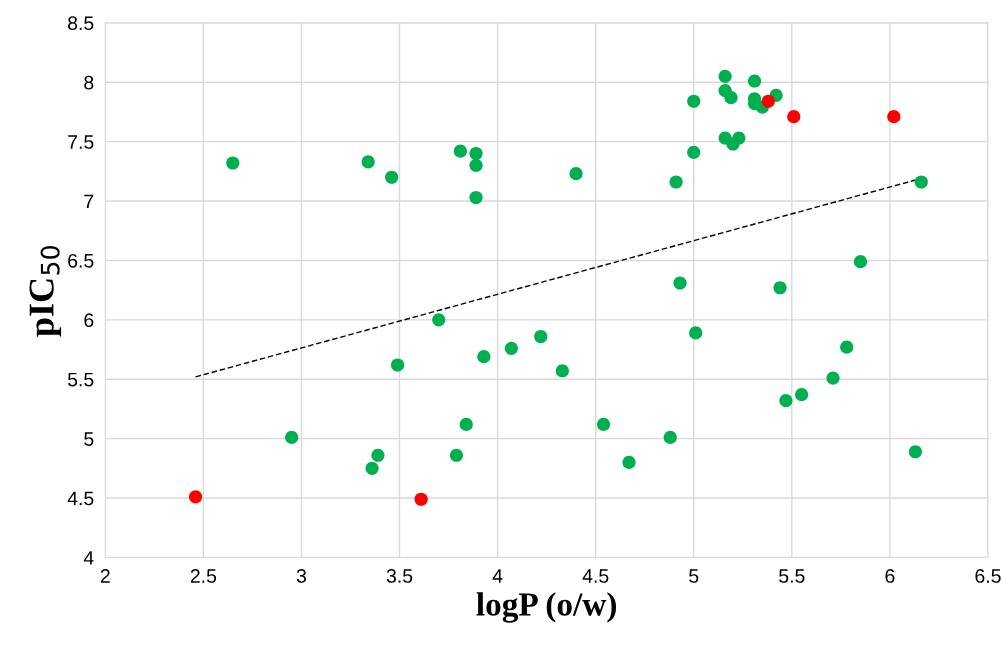  I want to click on x-tick-label: 5, so click(694, 576).